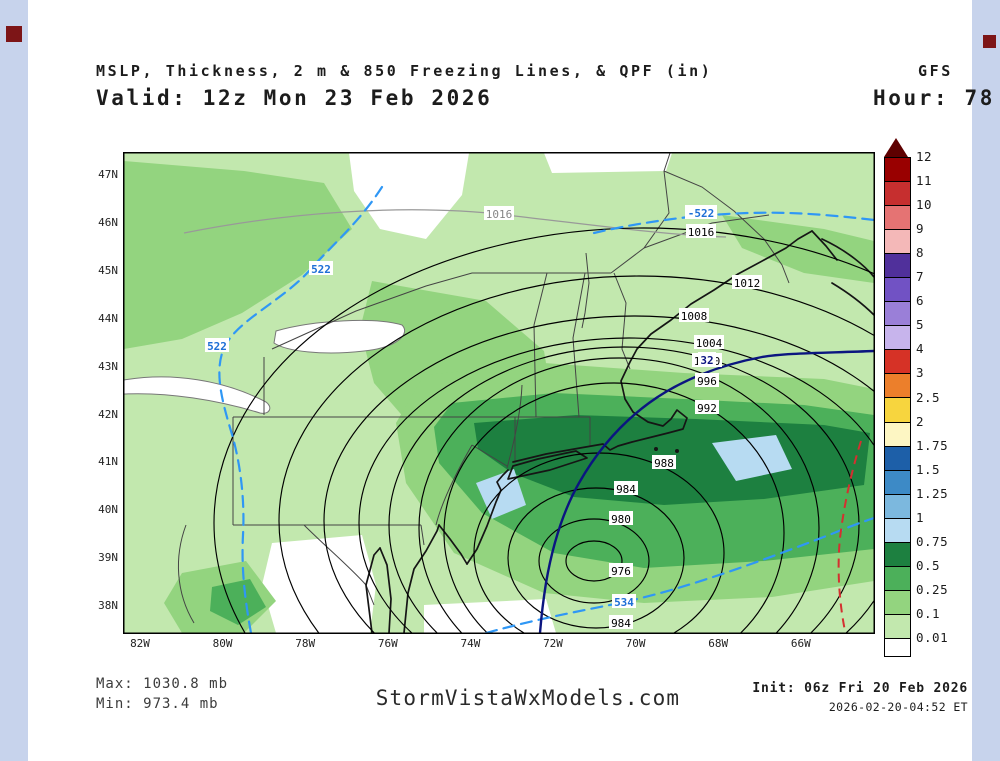  Describe the element at coordinates (553, 643) in the screenshot. I see `lon-tick-label: 72W` at that location.